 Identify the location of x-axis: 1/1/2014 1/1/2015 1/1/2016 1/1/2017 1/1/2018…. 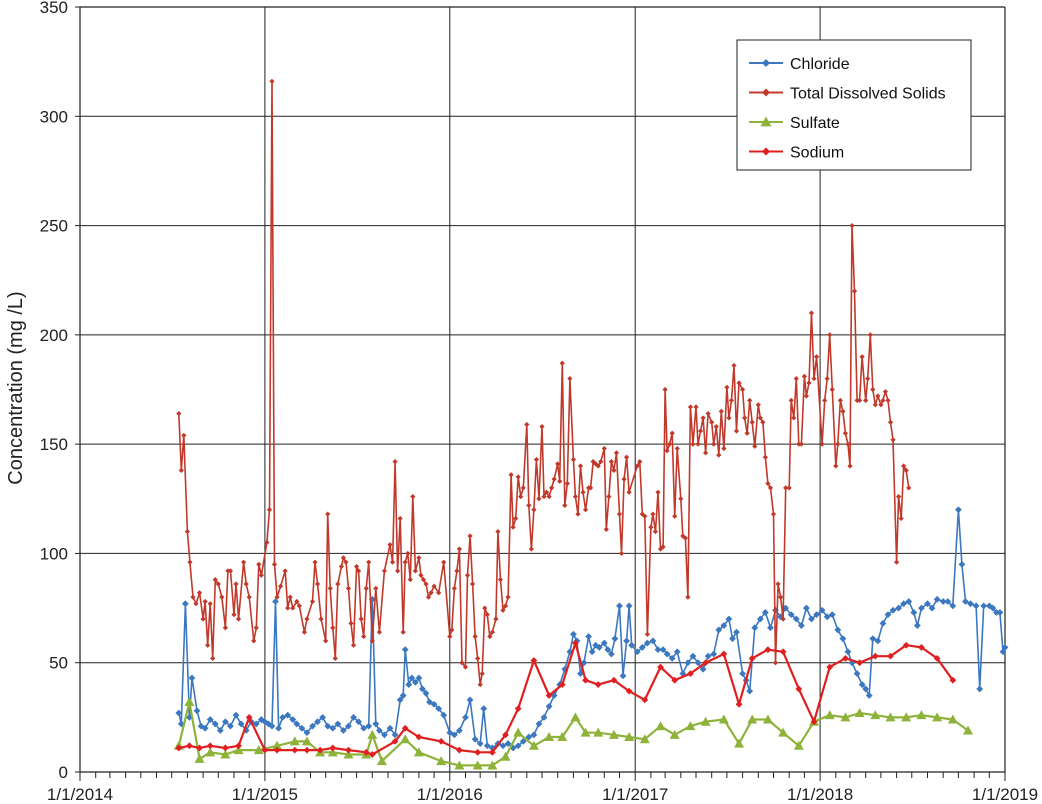
(542, 788).